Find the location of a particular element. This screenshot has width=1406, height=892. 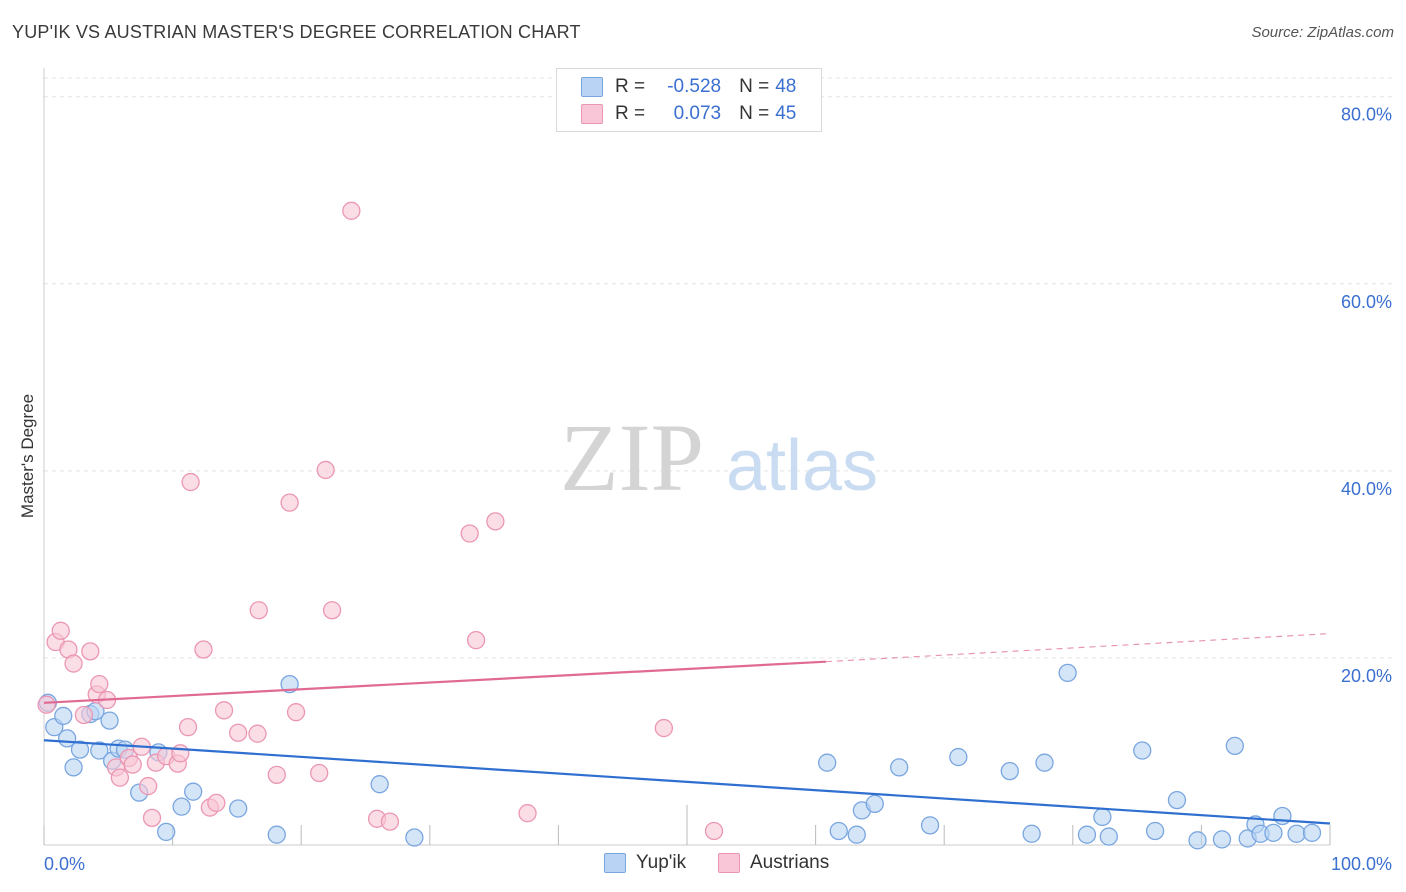

yupik-trend-line is located at coordinates (687, 782).